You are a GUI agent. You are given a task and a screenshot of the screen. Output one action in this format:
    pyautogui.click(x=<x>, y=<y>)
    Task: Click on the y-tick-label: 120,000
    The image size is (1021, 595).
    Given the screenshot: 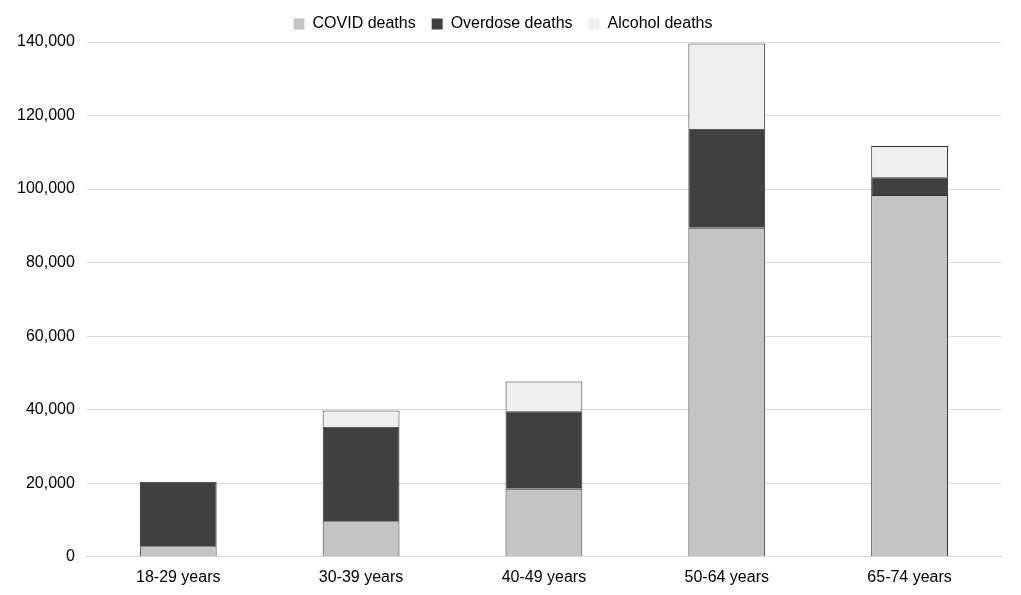 What is the action you would take?
    pyautogui.click(x=45, y=114)
    